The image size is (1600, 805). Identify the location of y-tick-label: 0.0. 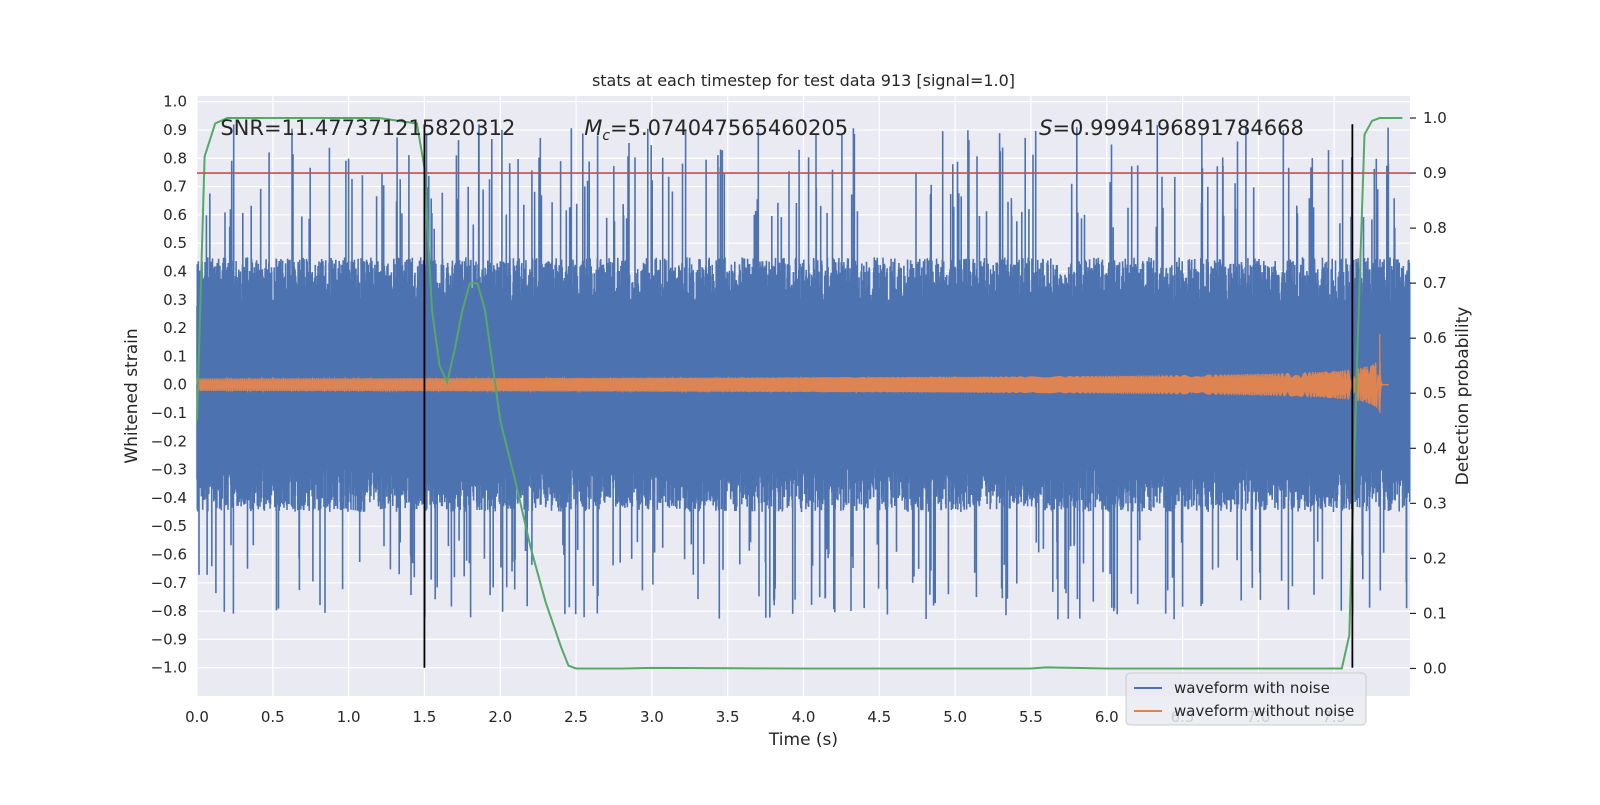
(175, 385).